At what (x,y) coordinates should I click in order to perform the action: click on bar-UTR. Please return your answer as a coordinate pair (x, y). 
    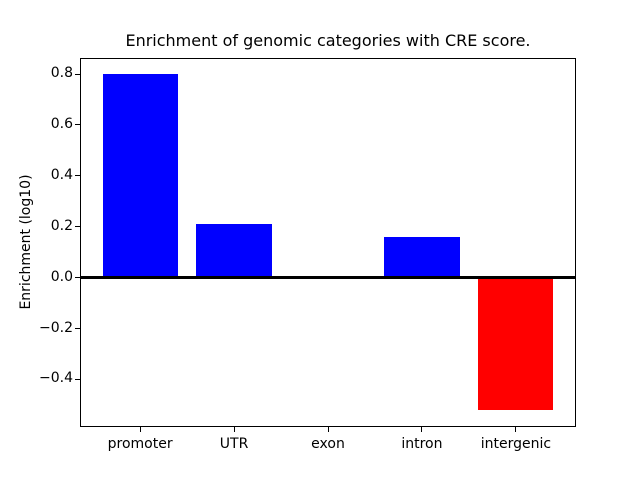
    Looking at the image, I should click on (234, 251).